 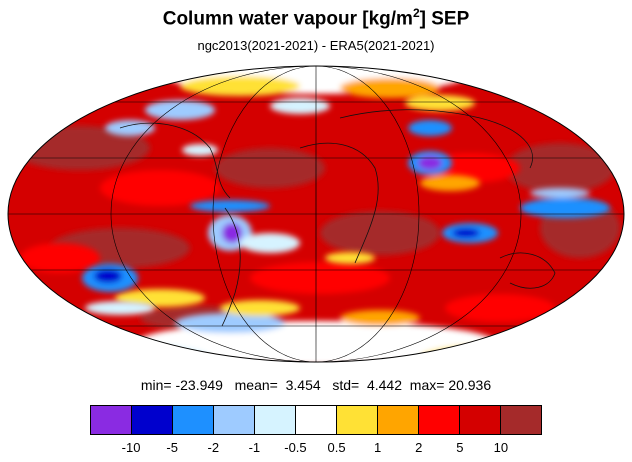 I want to click on colorbar-tick-label: 1, so click(x=378, y=447).